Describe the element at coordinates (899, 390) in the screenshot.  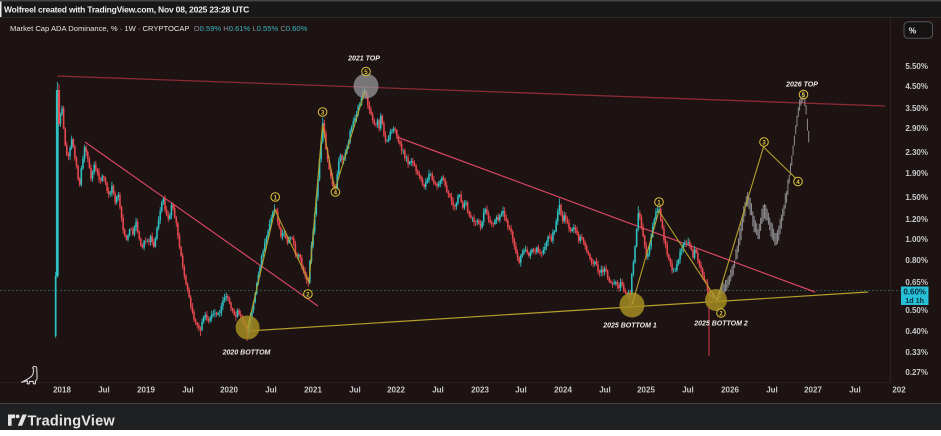
I see `svg-text: 202` at that location.